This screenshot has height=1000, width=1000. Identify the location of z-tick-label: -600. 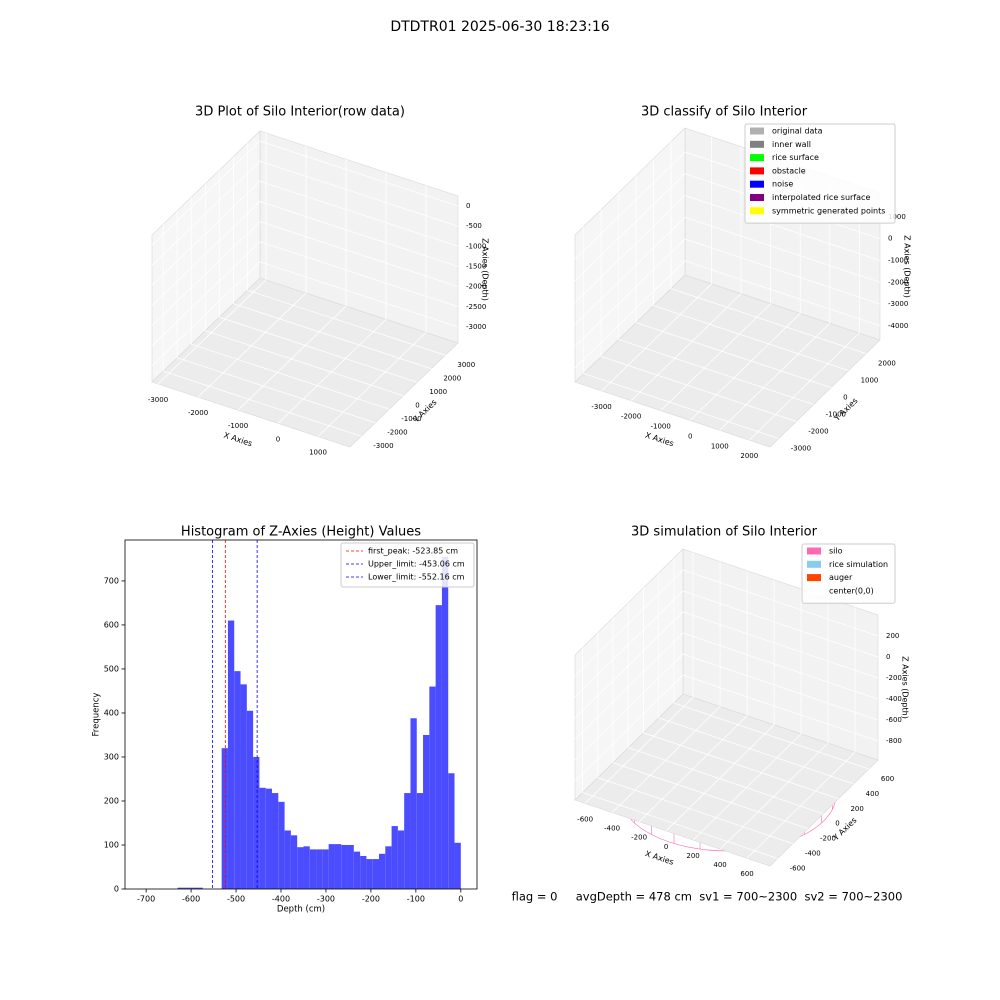
(894, 720).